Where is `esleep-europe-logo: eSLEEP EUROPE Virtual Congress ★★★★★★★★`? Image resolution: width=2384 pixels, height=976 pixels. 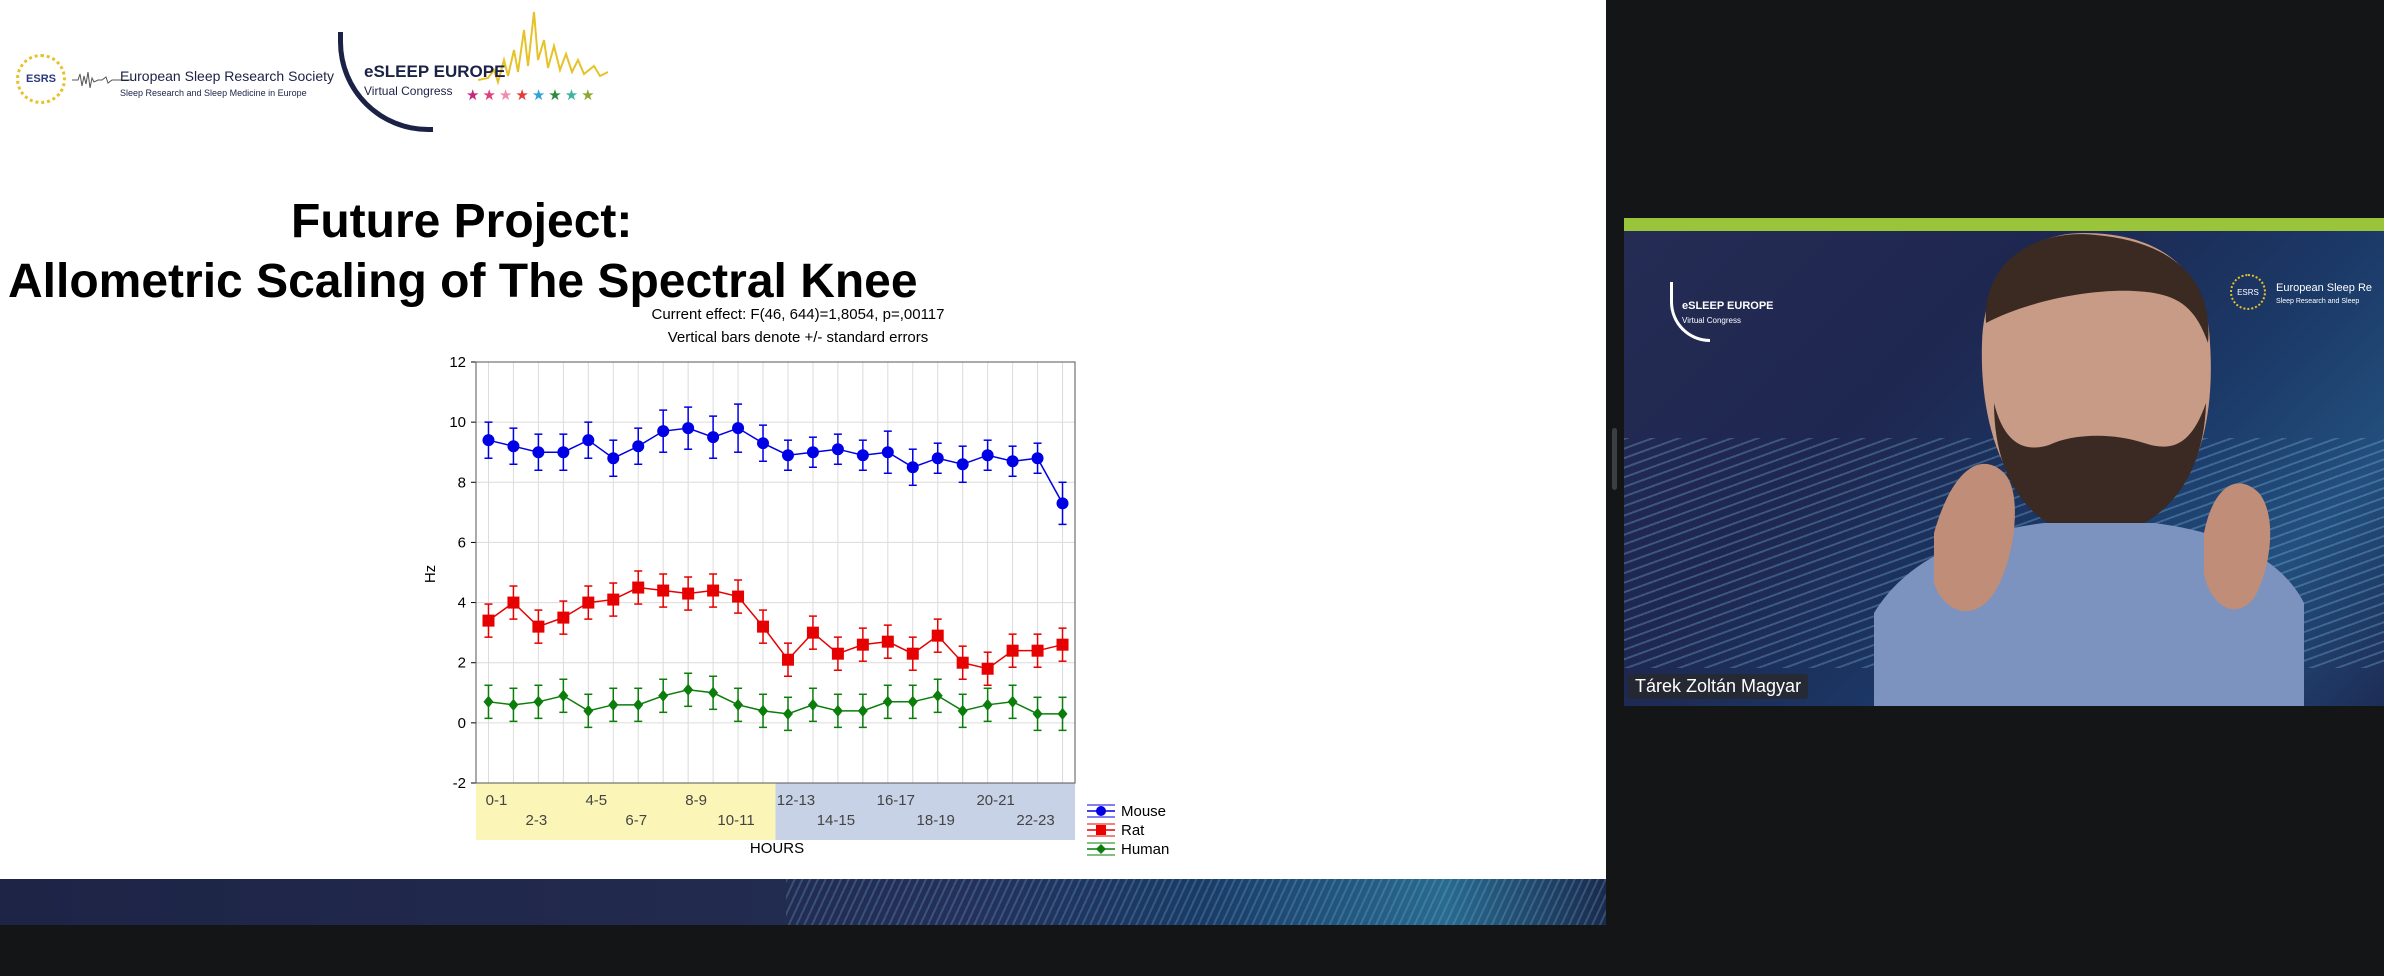
esleep-europe-logo: eSLEEP EUROPE Virtual Congress ★★★★★★★★ is located at coordinates (473, 71).